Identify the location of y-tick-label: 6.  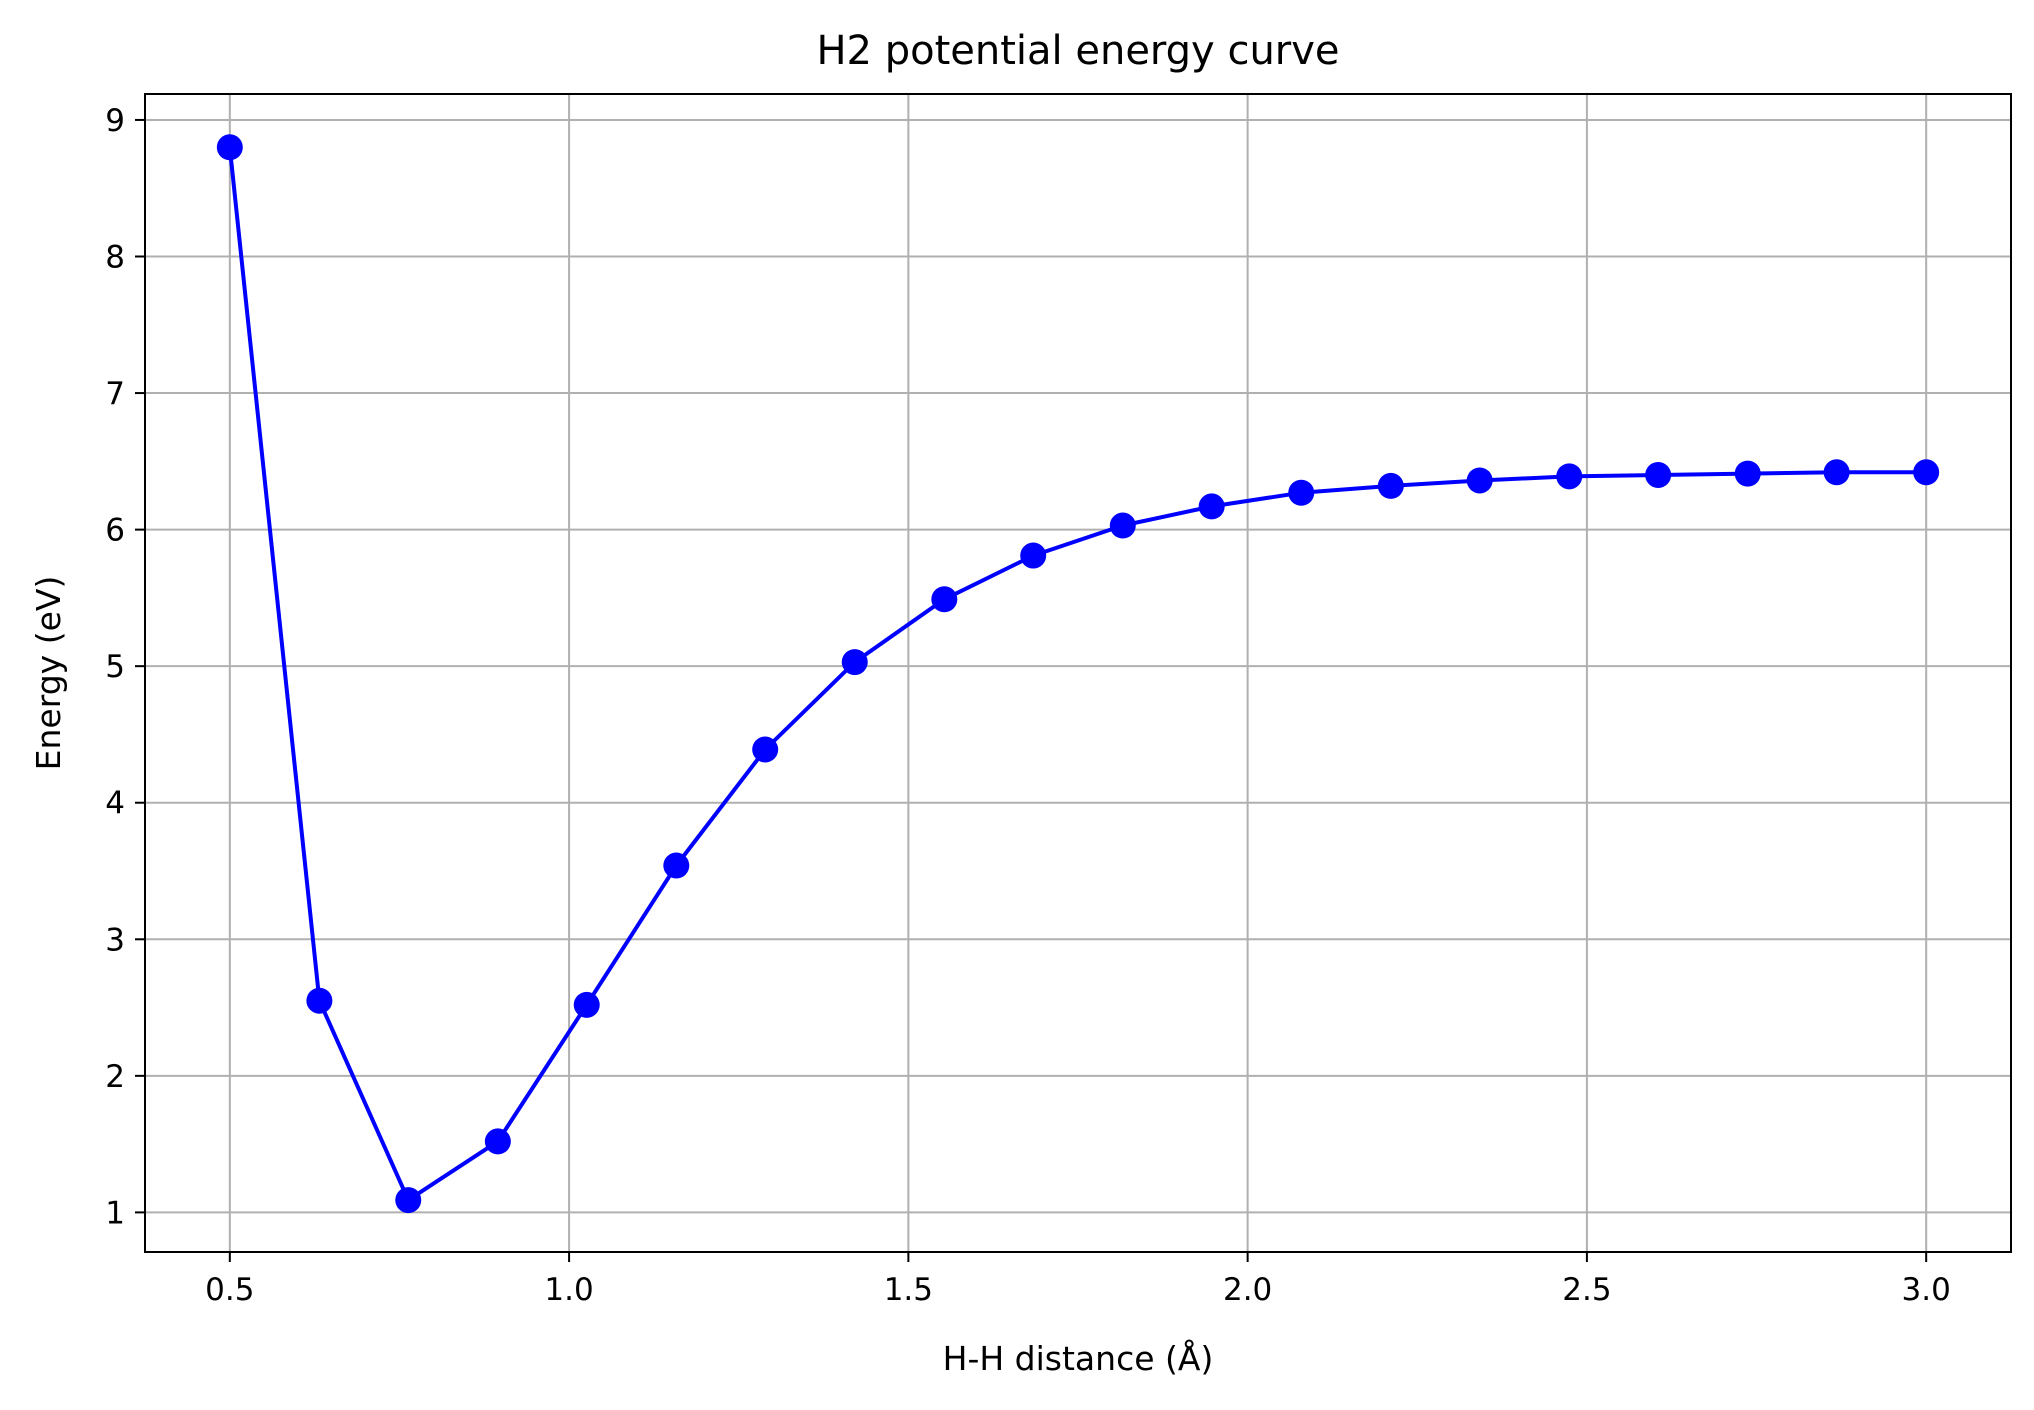
(115, 531).